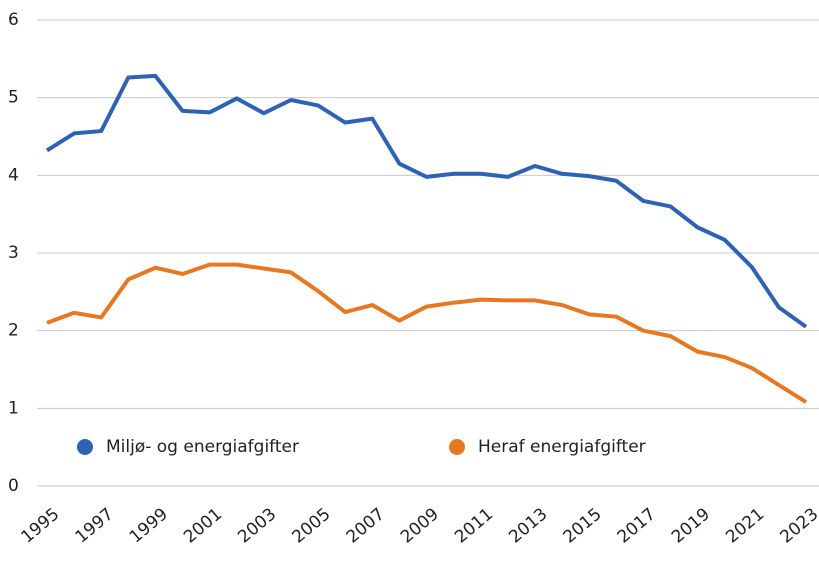 The image size is (819, 565). Describe the element at coordinates (312, 525) in the screenshot. I see `x-tick-label: 2005` at that location.